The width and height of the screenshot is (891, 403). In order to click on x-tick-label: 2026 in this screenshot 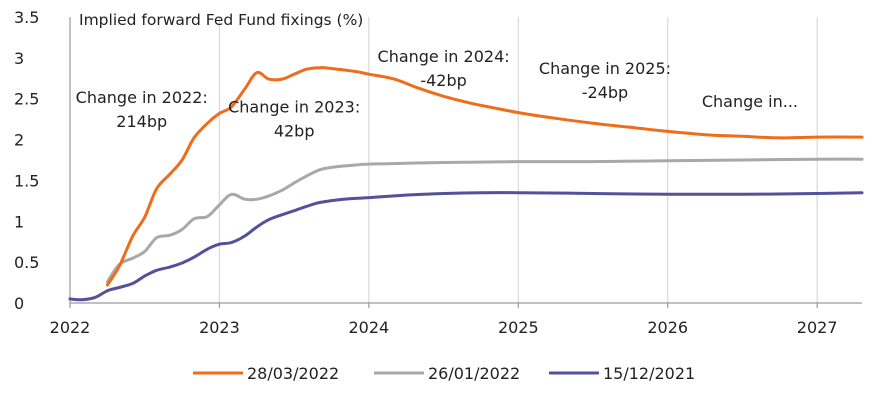, I will do `click(667, 327)`.